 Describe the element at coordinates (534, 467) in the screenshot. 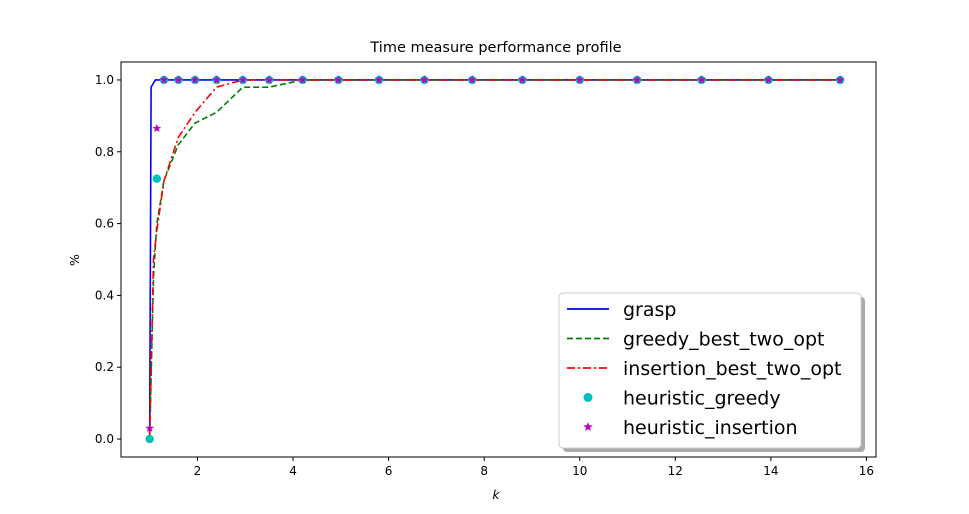

I see `x-axis: 2 4 6 8 10 12 14 16` at that location.